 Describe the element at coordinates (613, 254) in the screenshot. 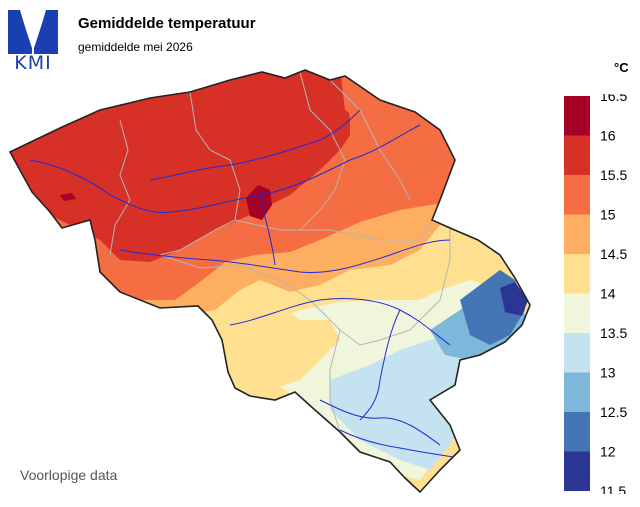

I see `legend-tick-label: 14.5` at that location.